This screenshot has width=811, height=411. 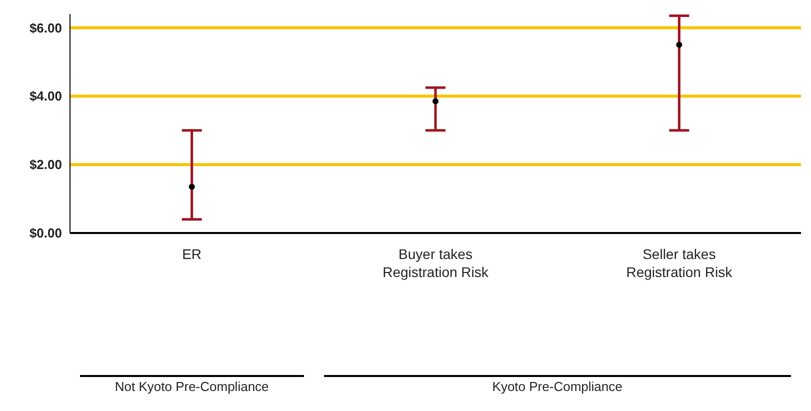 I want to click on x-tick-label: Seller takes Registration Risk, so click(x=680, y=263).